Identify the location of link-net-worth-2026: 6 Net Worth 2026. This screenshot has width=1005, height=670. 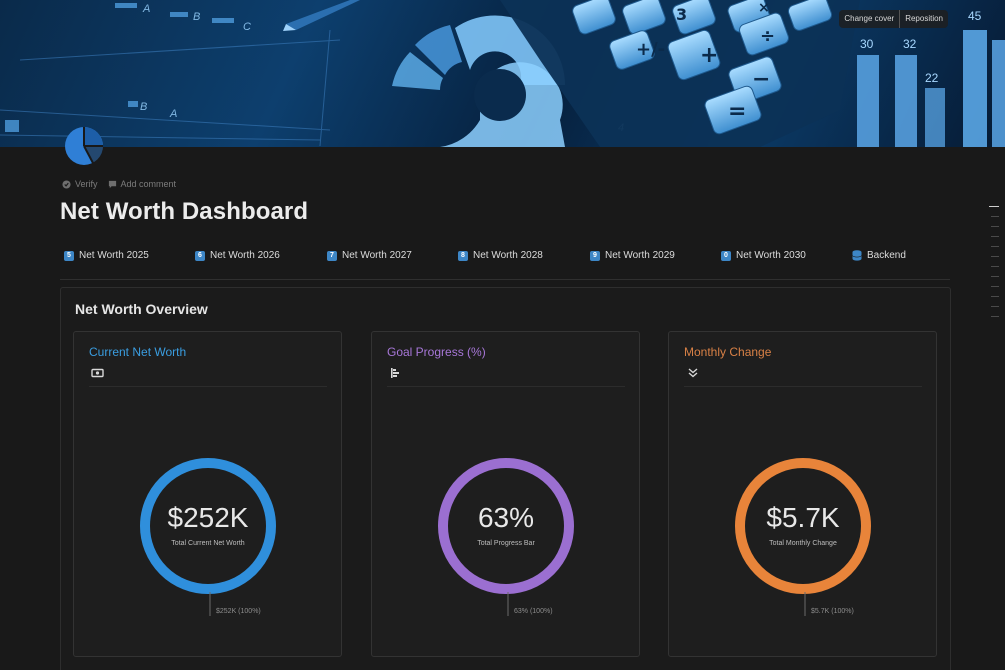
(237, 255).